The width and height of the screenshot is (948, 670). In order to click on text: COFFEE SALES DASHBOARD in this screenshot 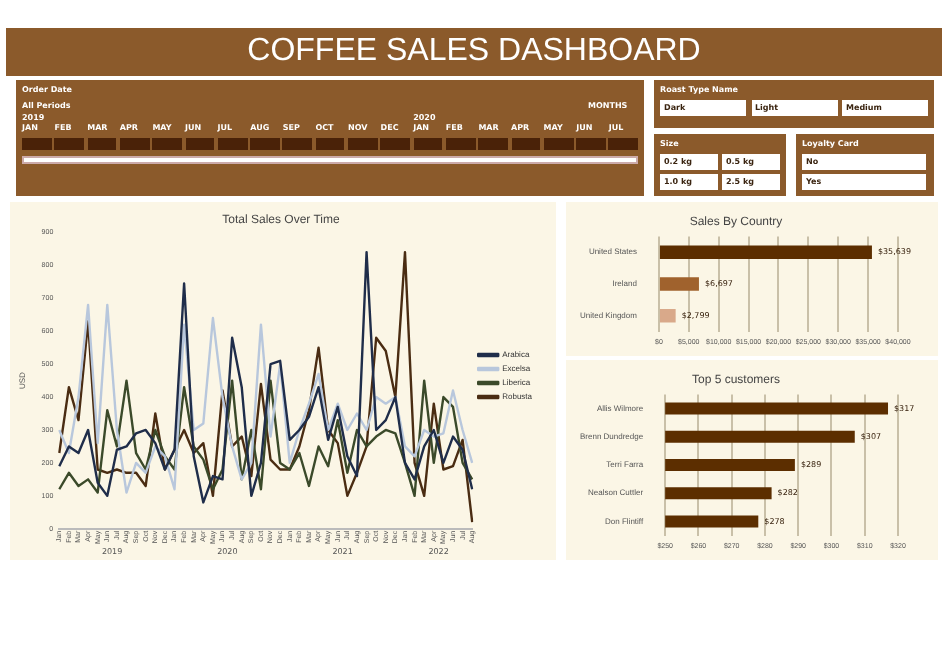, I will do `click(474, 52)`.